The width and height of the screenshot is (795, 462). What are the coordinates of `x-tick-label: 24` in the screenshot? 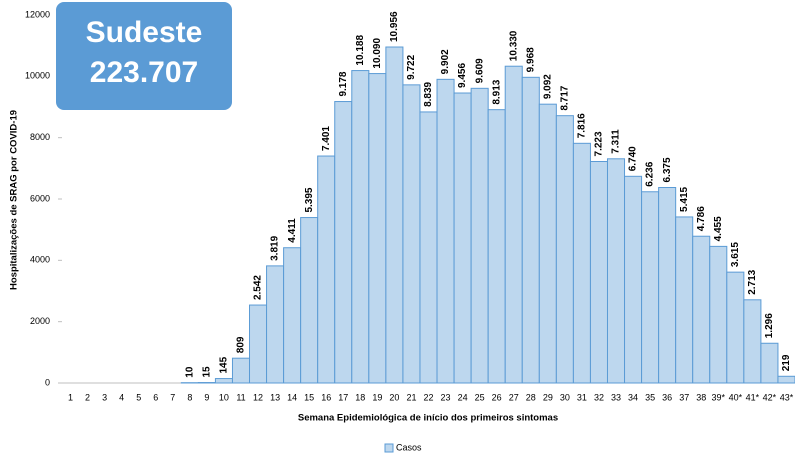 It's located at (463, 397).